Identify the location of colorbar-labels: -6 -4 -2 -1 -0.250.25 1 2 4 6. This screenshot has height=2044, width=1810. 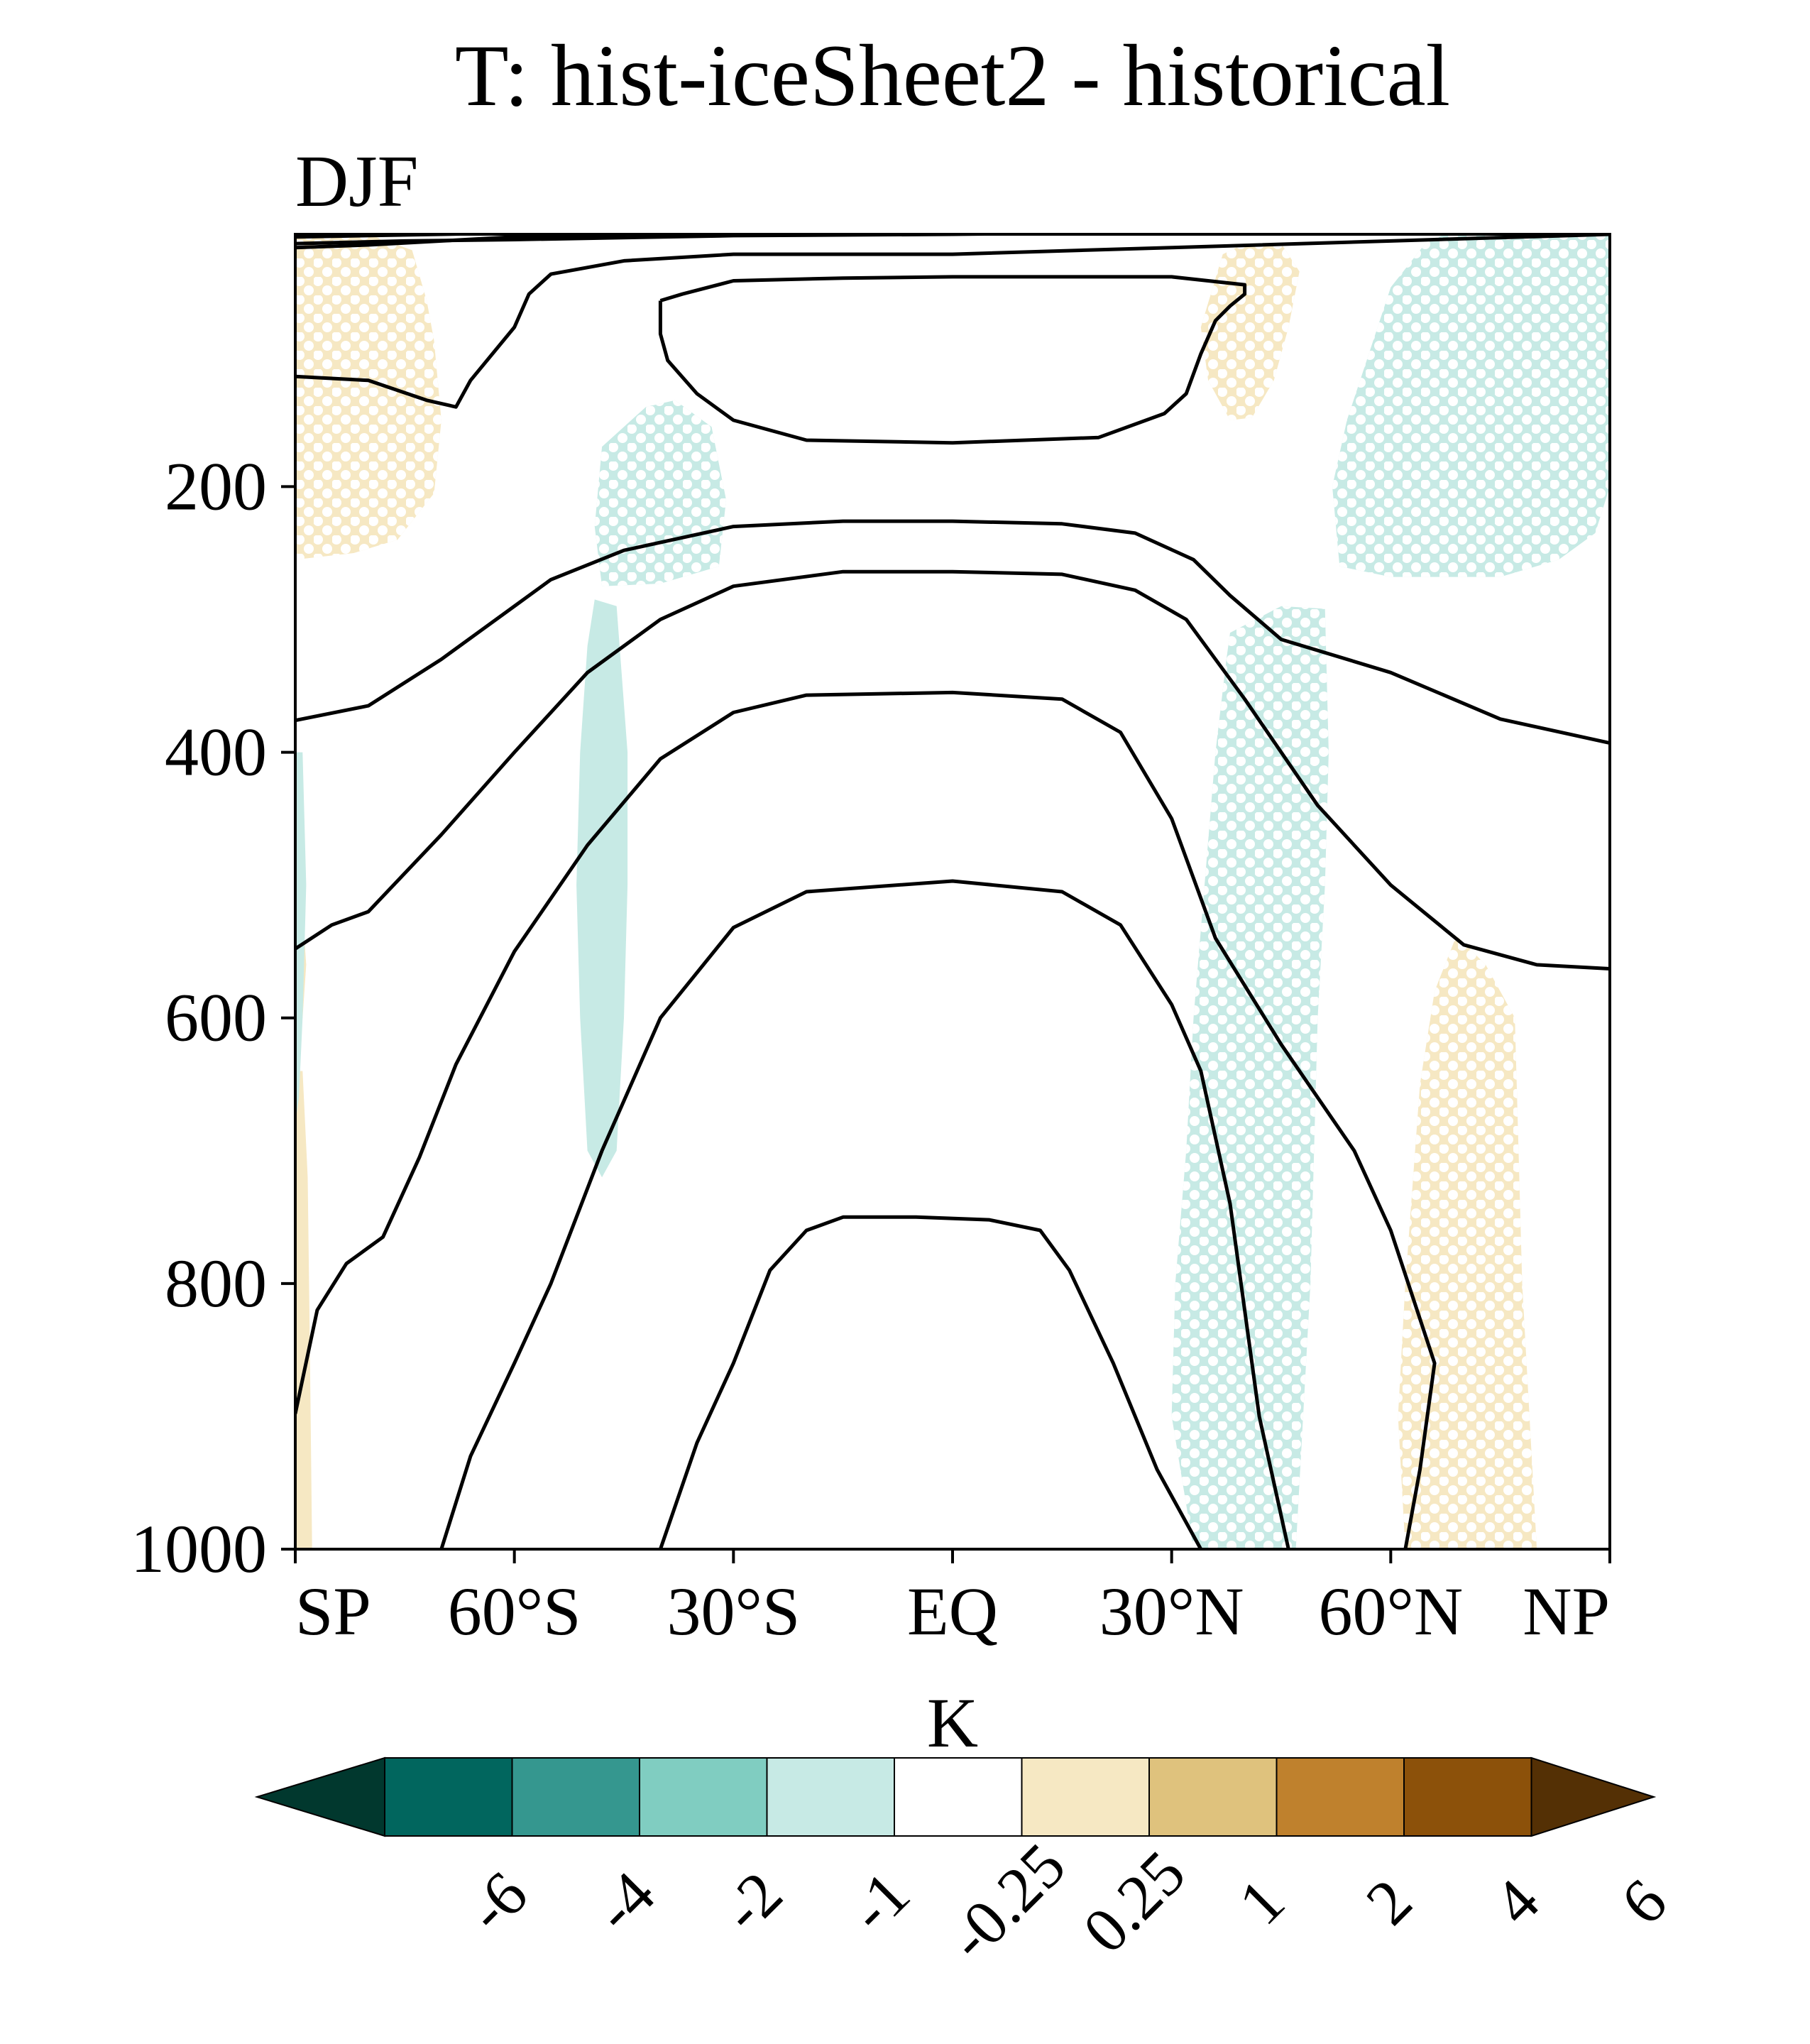
(1067, 1902).